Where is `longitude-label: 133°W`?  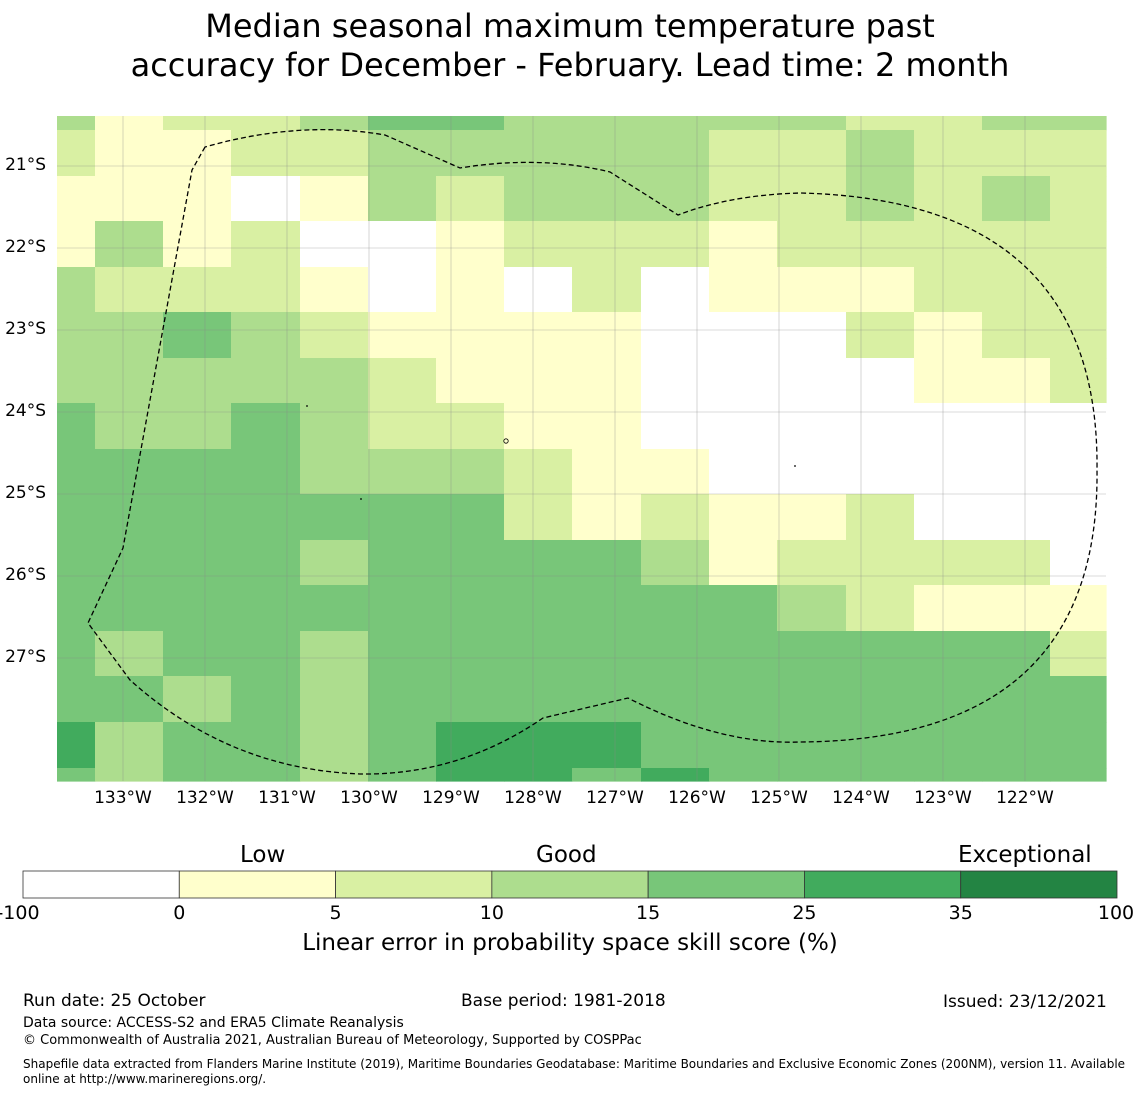 longitude-label: 133°W is located at coordinates (123, 798).